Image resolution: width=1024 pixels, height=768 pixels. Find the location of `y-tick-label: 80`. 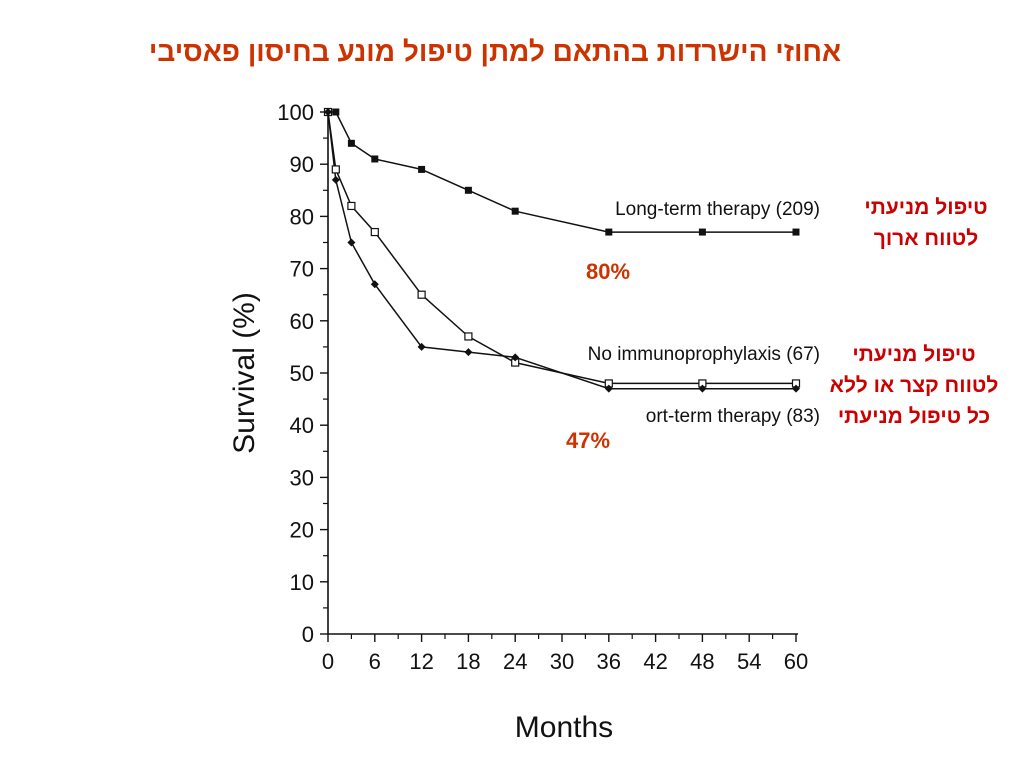

y-tick-label: 80 is located at coordinates (302, 216).